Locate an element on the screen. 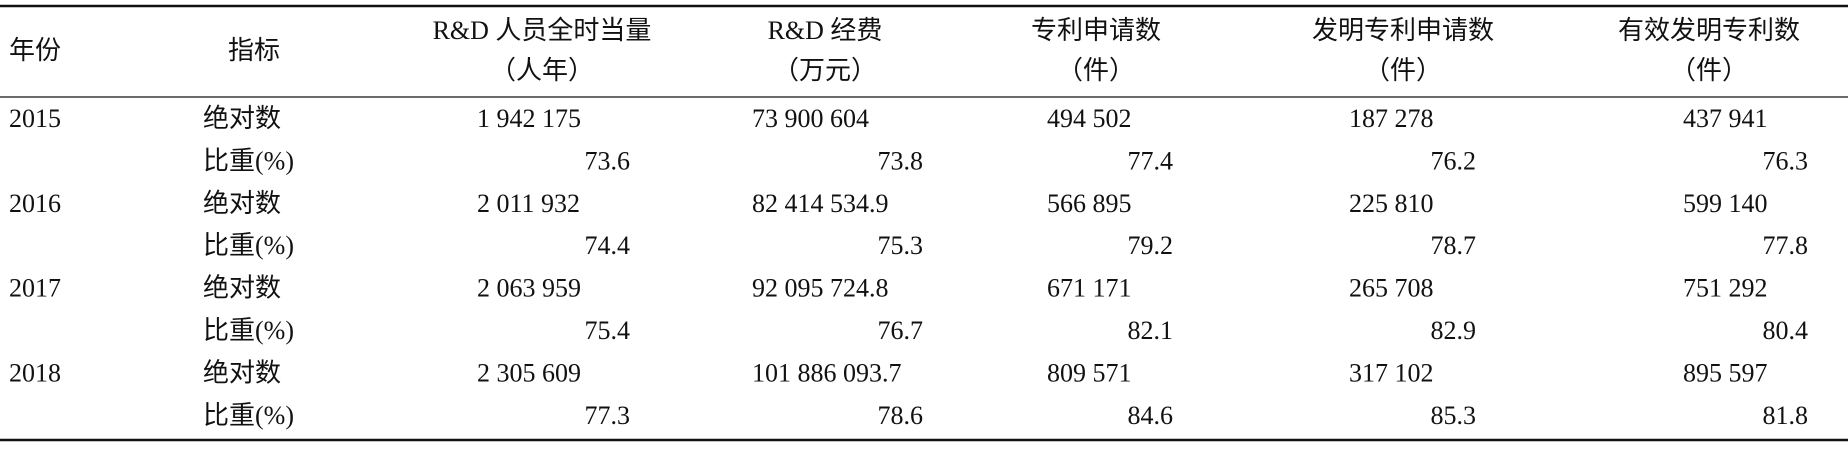 The width and height of the screenshot is (1848, 450). share-value: 78.7 is located at coordinates (1454, 245).